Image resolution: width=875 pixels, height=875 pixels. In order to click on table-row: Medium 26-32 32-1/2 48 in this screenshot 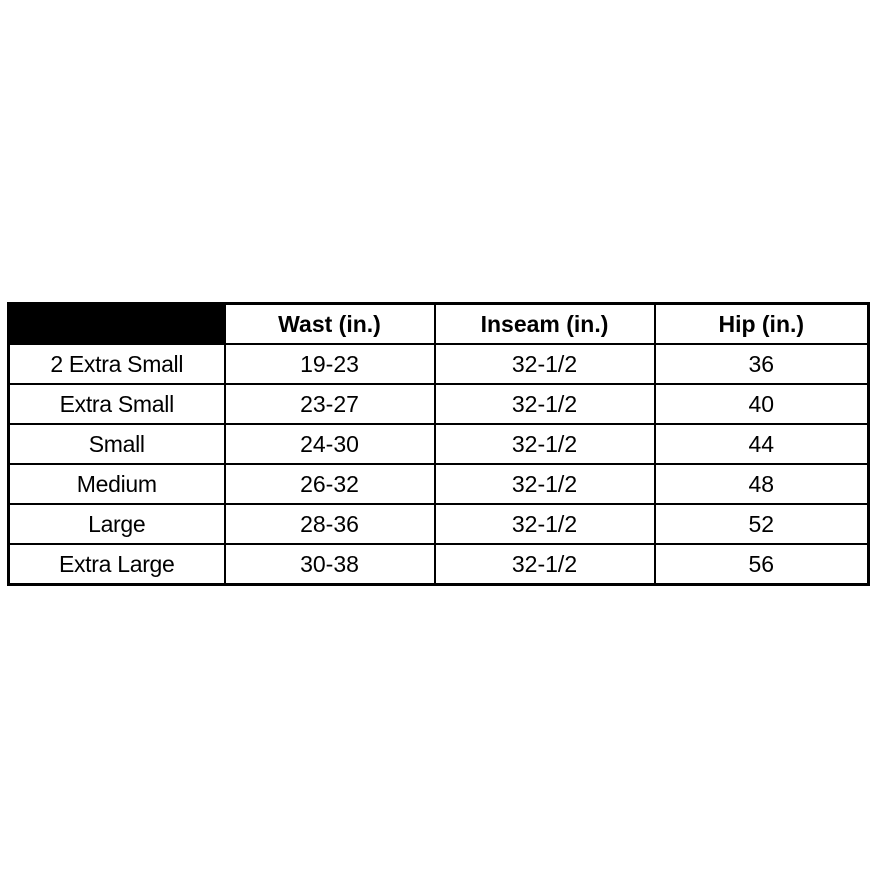, I will do `click(438, 484)`.